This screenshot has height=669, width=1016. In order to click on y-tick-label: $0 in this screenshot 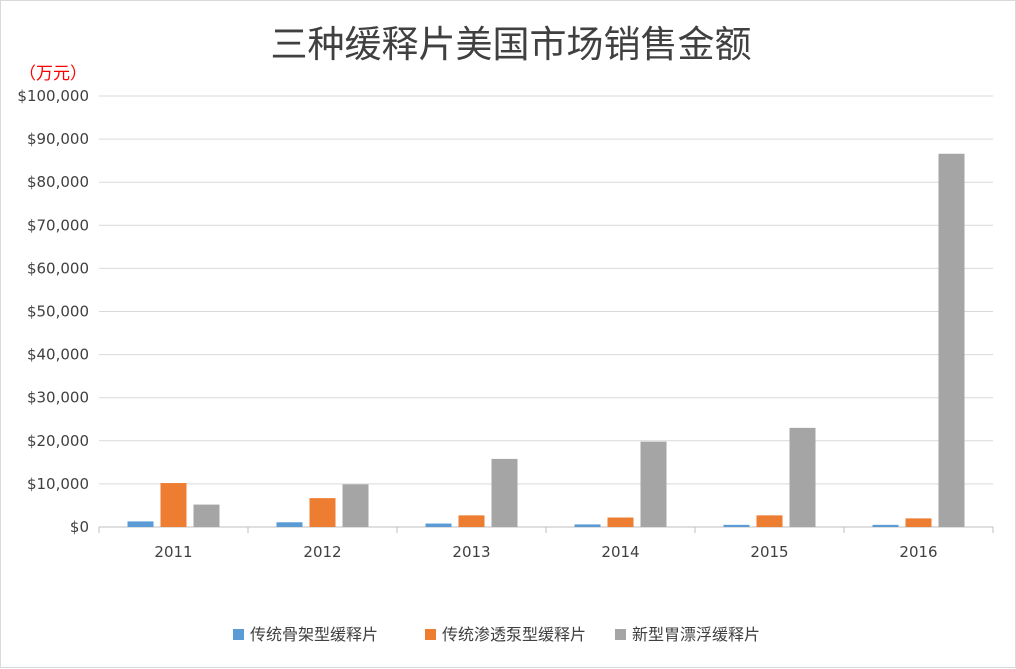, I will do `click(79, 527)`.